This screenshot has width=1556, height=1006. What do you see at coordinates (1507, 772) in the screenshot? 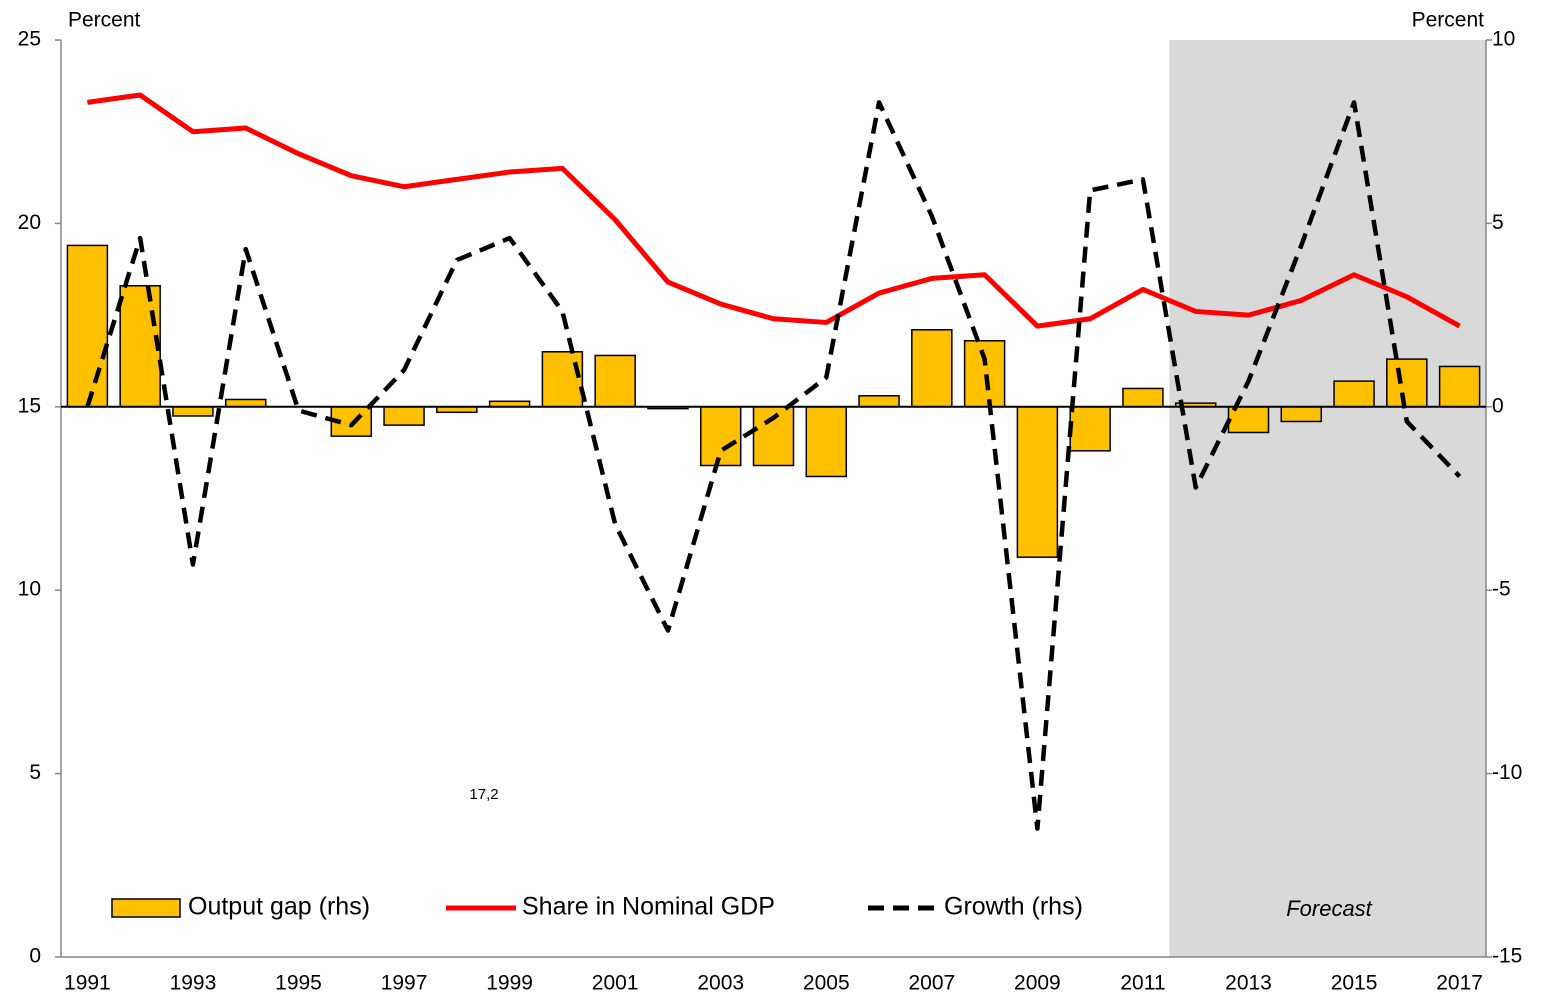
I see `y2-tick-label: -10` at bounding box center [1507, 772].